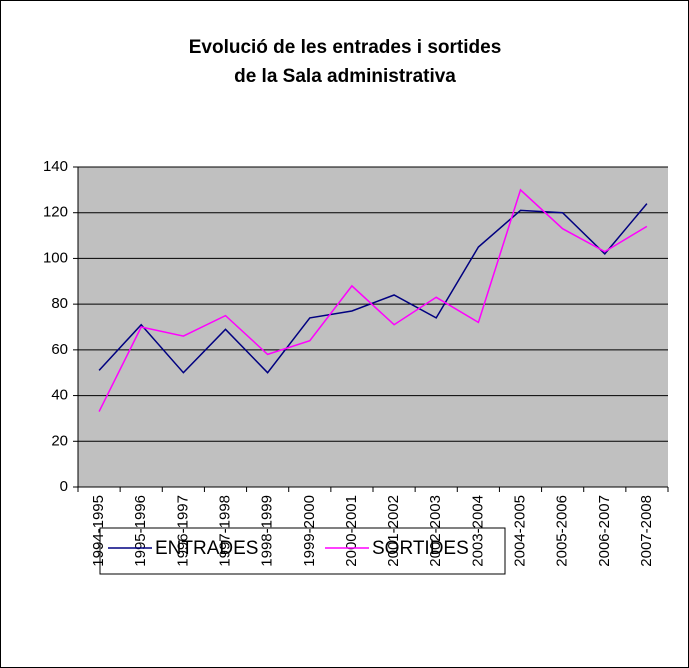  I want to click on x-tick-label: 2001-2002, so click(393, 531).